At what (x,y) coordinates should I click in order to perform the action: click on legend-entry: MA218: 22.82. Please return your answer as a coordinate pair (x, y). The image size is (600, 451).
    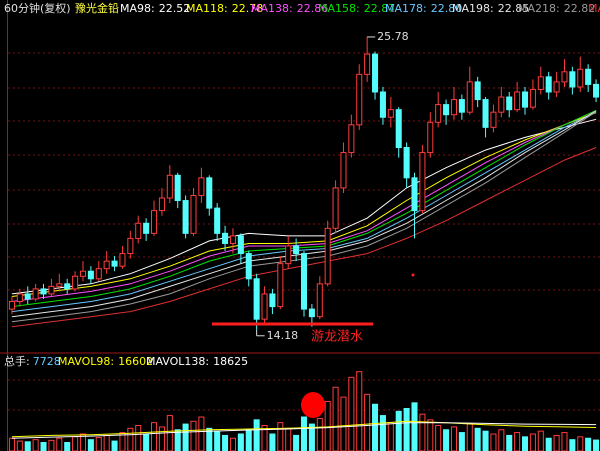
    Looking at the image, I should click on (556, 8).